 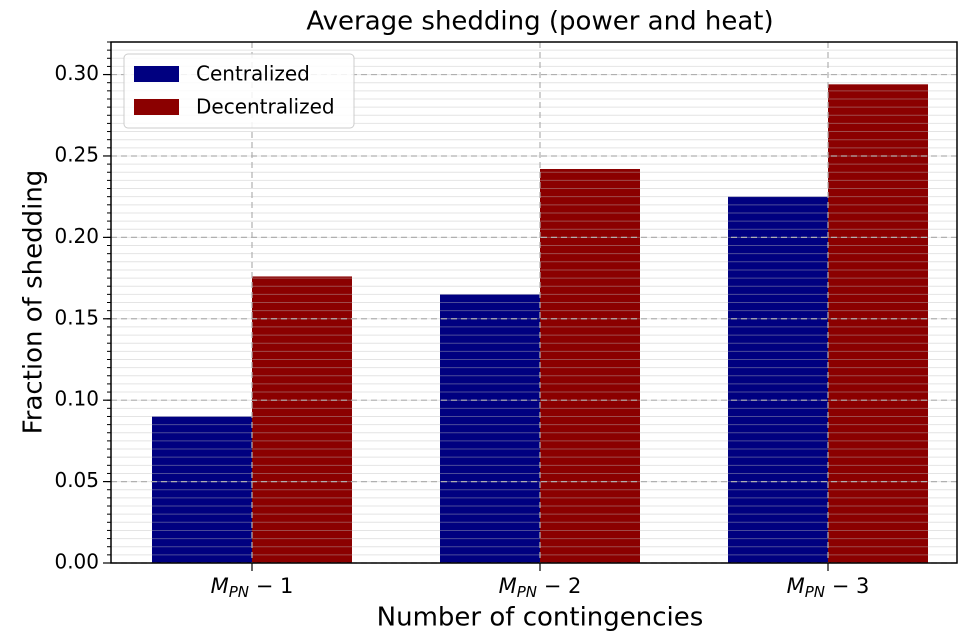 What do you see at coordinates (539, 22) in the screenshot?
I see `chart-title: Average shedding (power and heat)` at bounding box center [539, 22].